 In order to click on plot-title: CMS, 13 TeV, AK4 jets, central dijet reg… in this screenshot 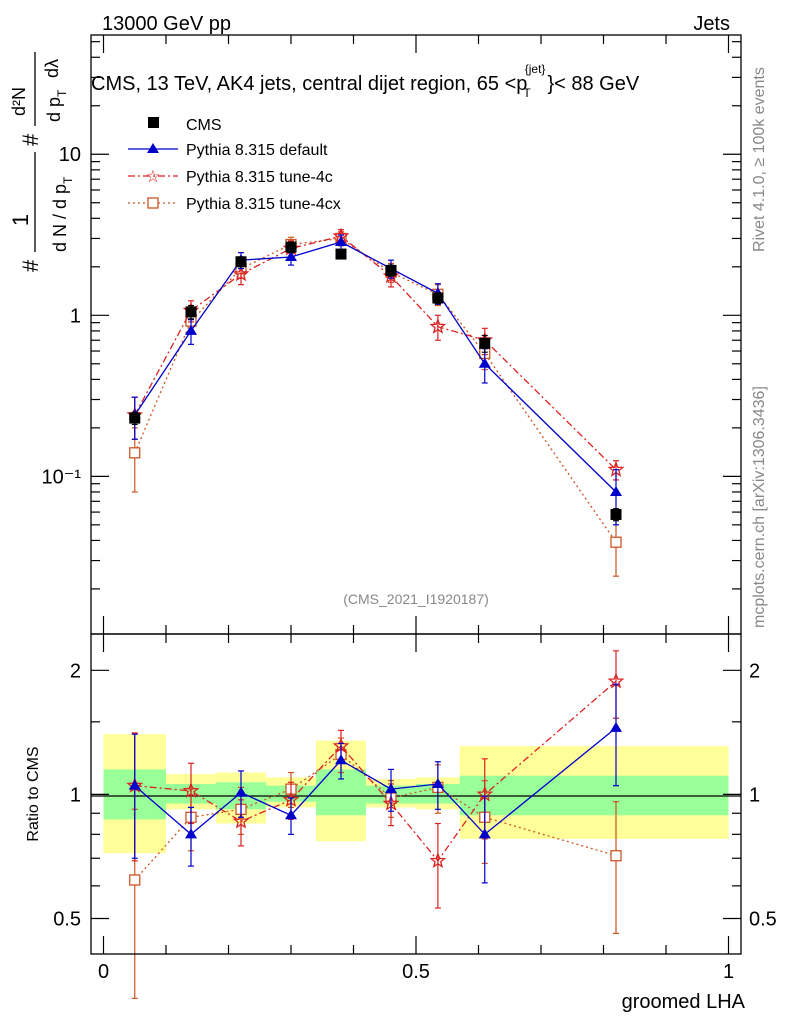, I will do `click(365, 81)`.